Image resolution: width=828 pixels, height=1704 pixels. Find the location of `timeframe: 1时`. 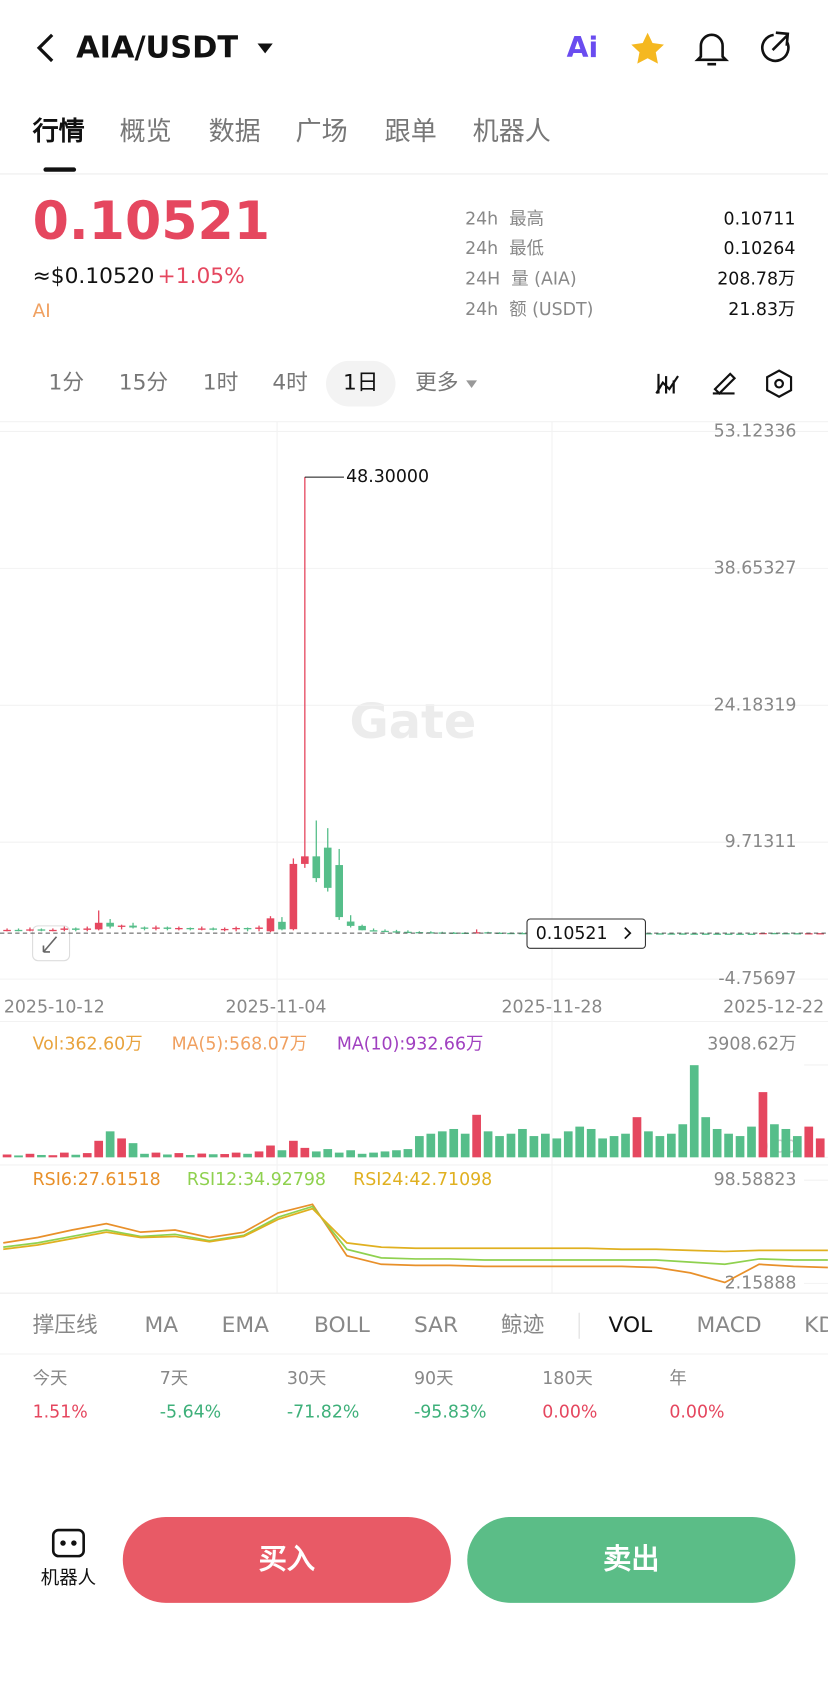

timeframe: 1时 is located at coordinates (221, 383).